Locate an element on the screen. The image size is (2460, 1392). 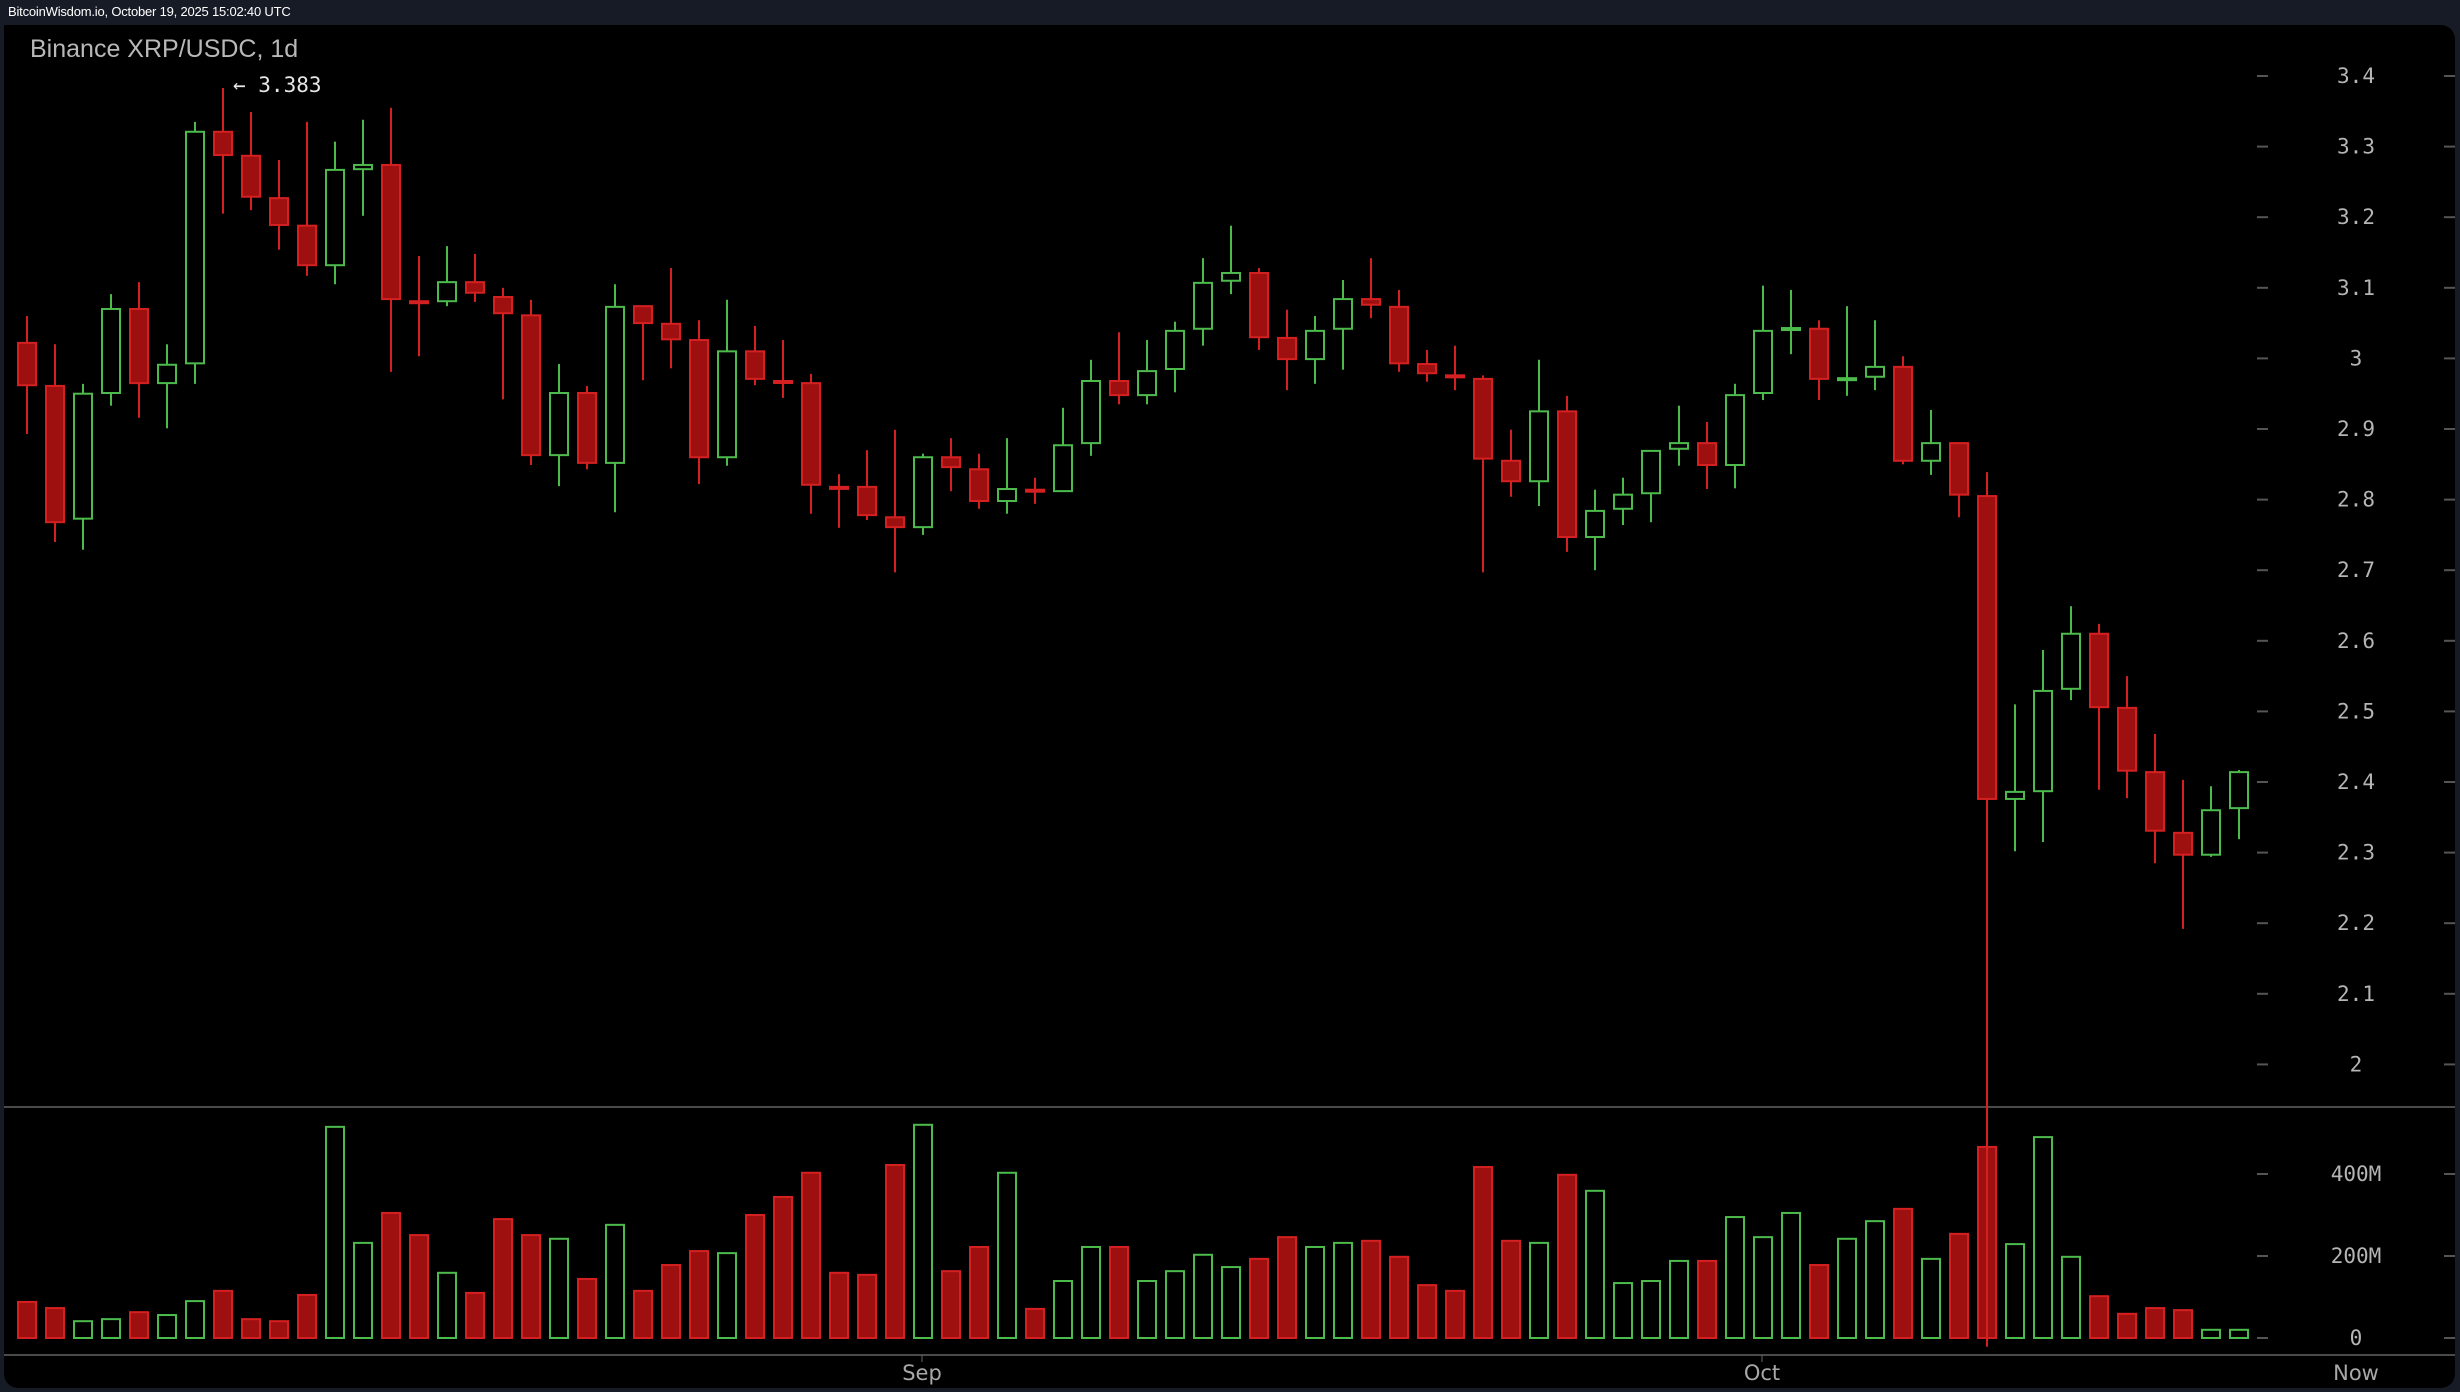
price-tick-label: 3.2 is located at coordinates (2356, 217).